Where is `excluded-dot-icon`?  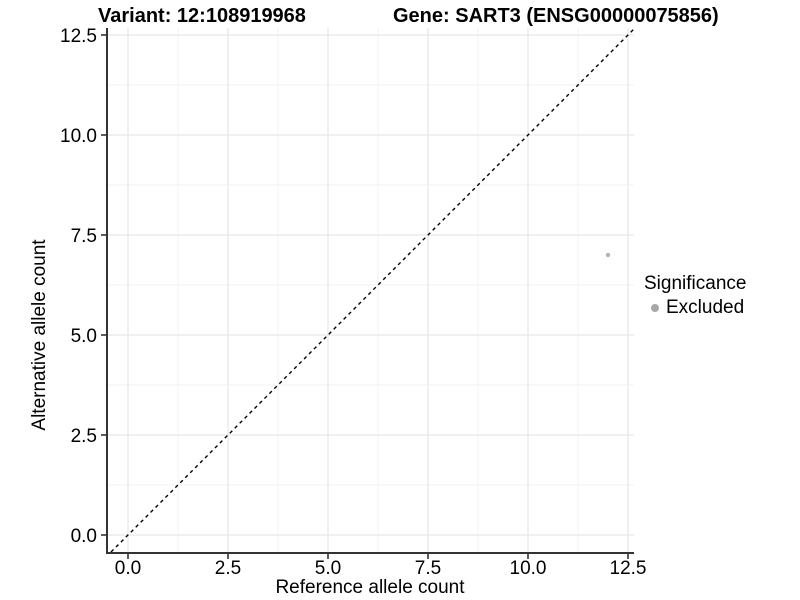
excluded-dot-icon is located at coordinates (655, 307).